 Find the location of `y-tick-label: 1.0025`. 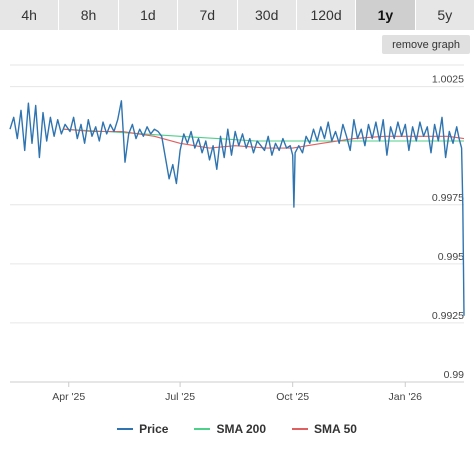

y-tick-label: 1.0025 is located at coordinates (448, 80).